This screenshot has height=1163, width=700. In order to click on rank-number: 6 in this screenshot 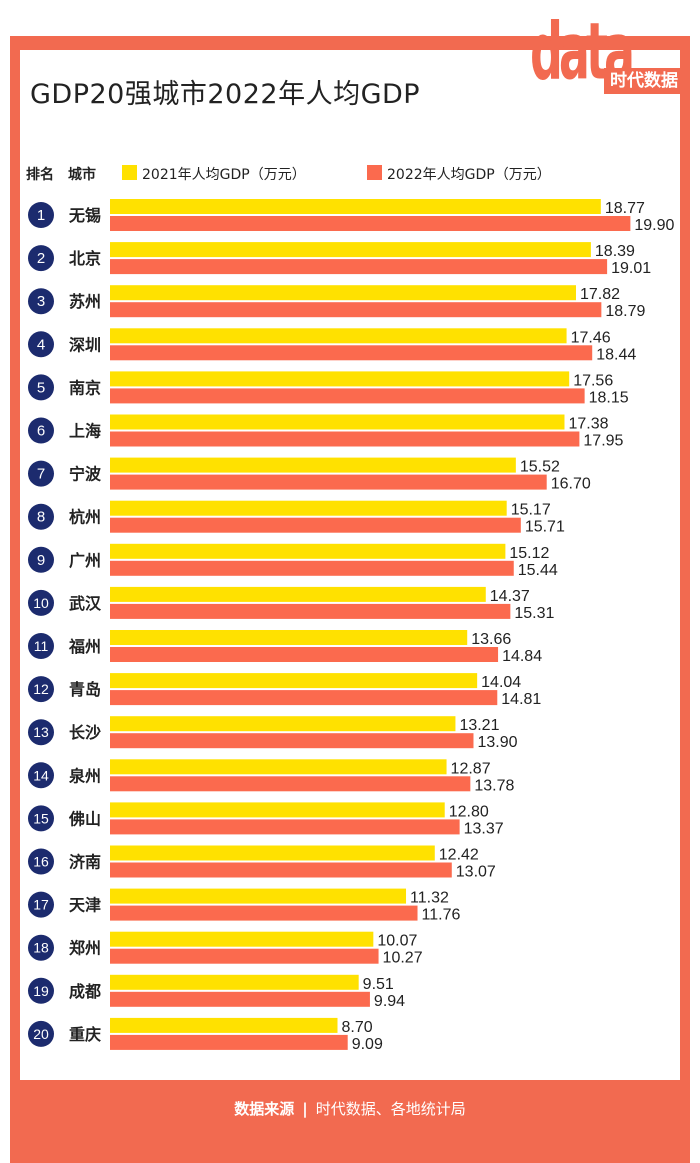, I will do `click(41, 431)`.